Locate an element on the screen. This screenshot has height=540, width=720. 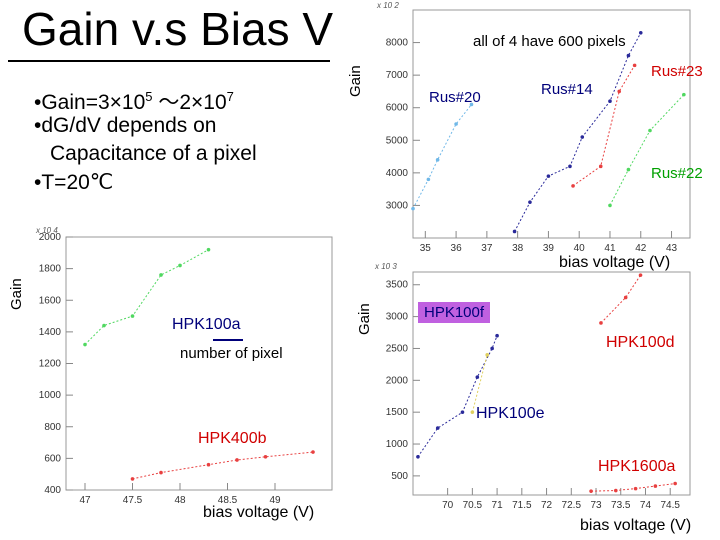
title-underline is located at coordinates (169, 61).